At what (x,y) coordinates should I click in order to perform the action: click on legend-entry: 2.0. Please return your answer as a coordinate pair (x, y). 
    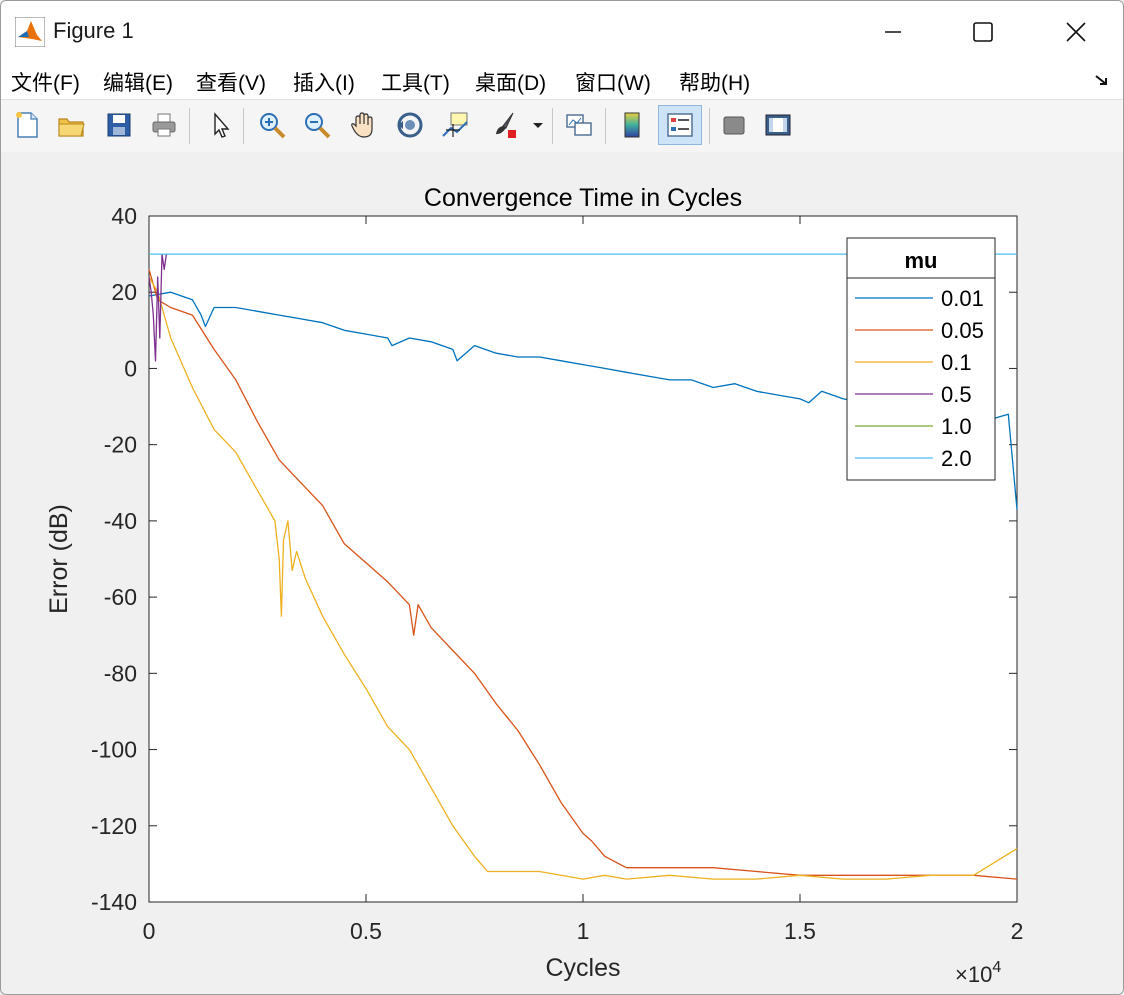
    Looking at the image, I should click on (956, 458).